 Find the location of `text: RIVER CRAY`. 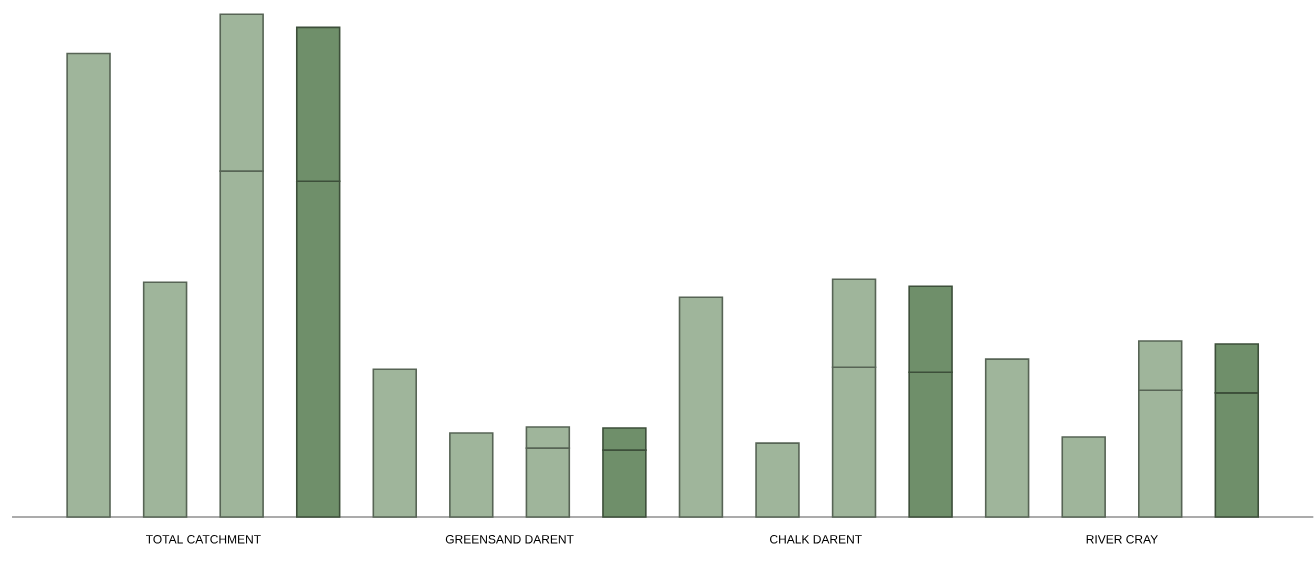

text: RIVER CRAY is located at coordinates (1122, 539).